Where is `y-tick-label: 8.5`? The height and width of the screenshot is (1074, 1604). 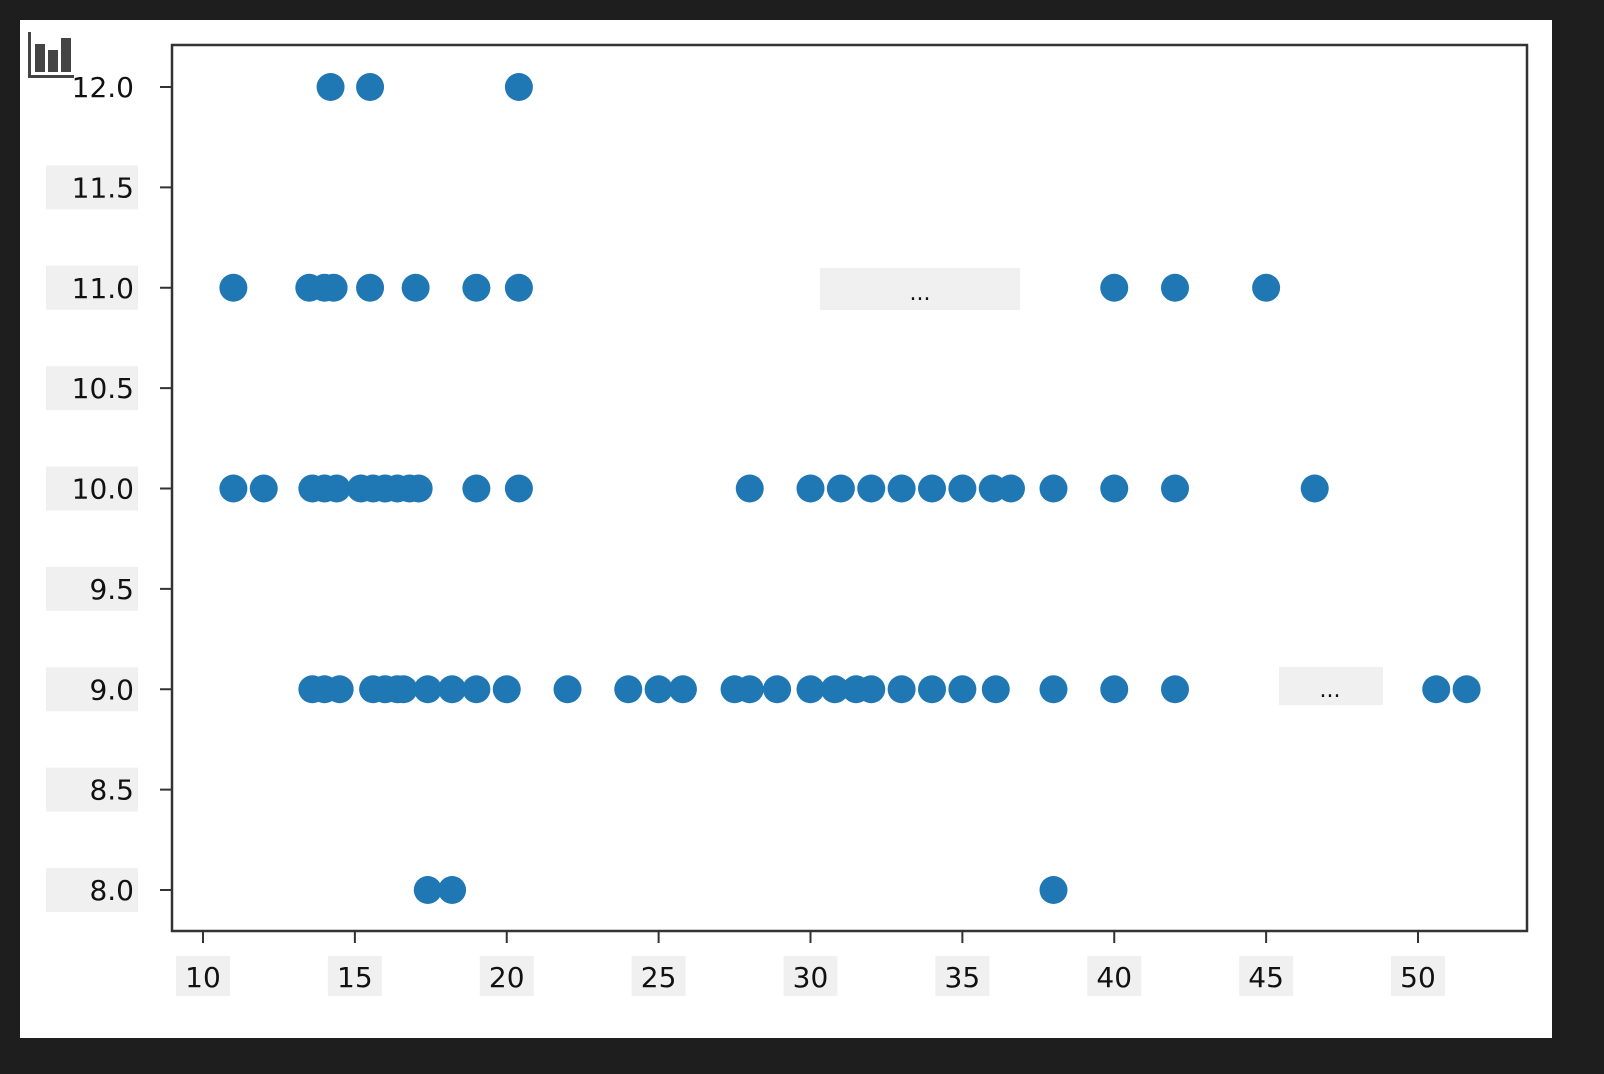 y-tick-label: 8.5 is located at coordinates (111, 790).